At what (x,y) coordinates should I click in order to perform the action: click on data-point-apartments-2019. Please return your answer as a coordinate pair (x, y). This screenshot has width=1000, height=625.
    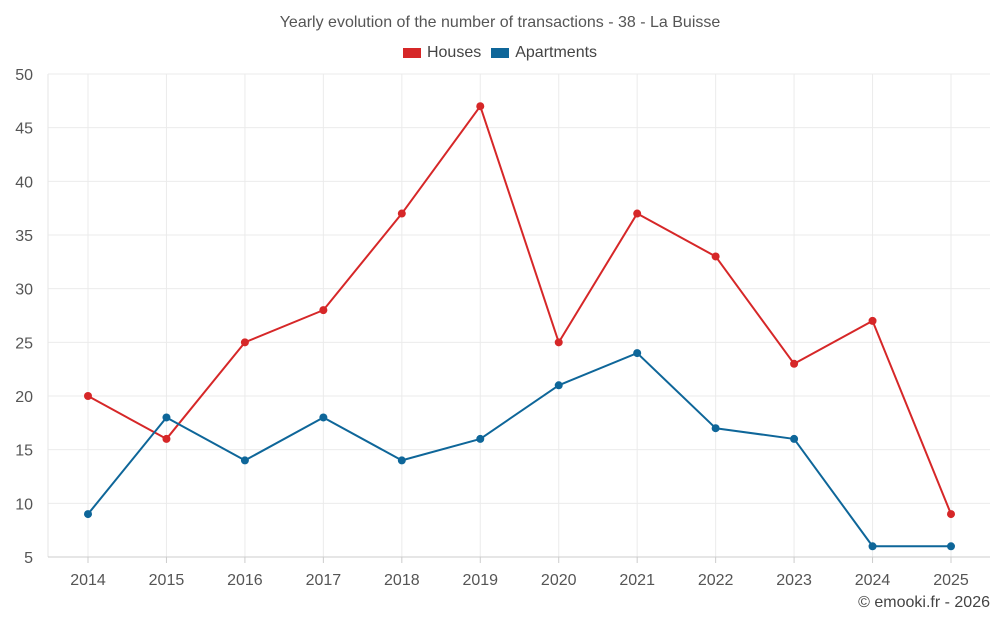
    Looking at the image, I should click on (480, 438).